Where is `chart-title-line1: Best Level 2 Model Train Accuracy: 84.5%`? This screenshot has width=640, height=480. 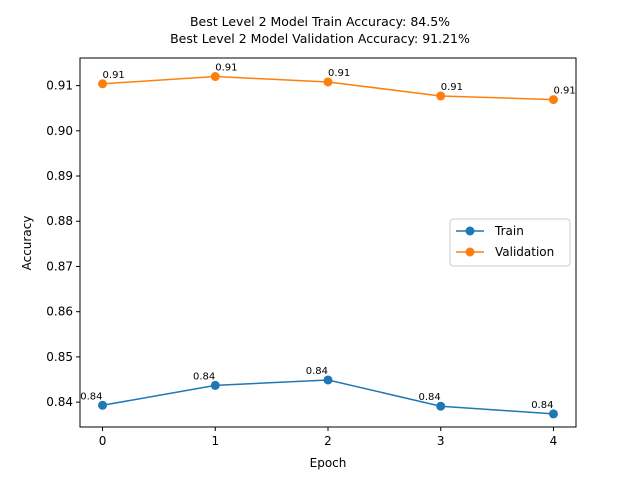
chart-title-line1: Best Level 2 Model Train Accuracy: 84.5% is located at coordinates (320, 21).